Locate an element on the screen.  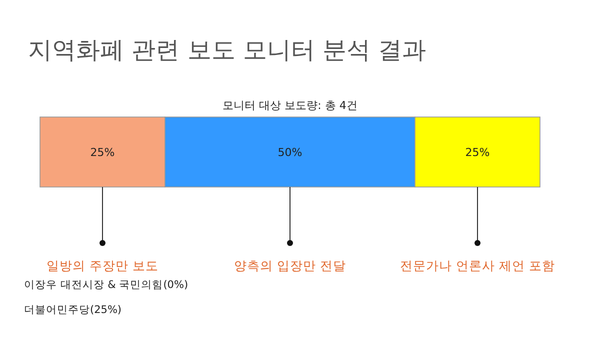
chart-title: 지역화폐 관련 보도 모니터 분석 결과 is located at coordinates (227, 50).